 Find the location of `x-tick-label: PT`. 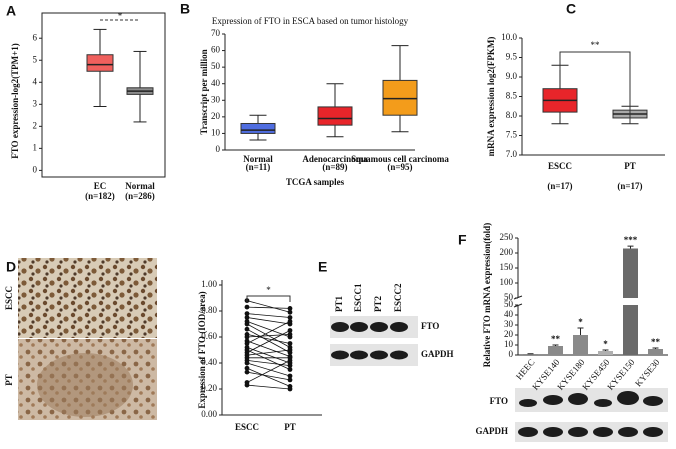

x-tick-label: PT is located at coordinates (630, 166).